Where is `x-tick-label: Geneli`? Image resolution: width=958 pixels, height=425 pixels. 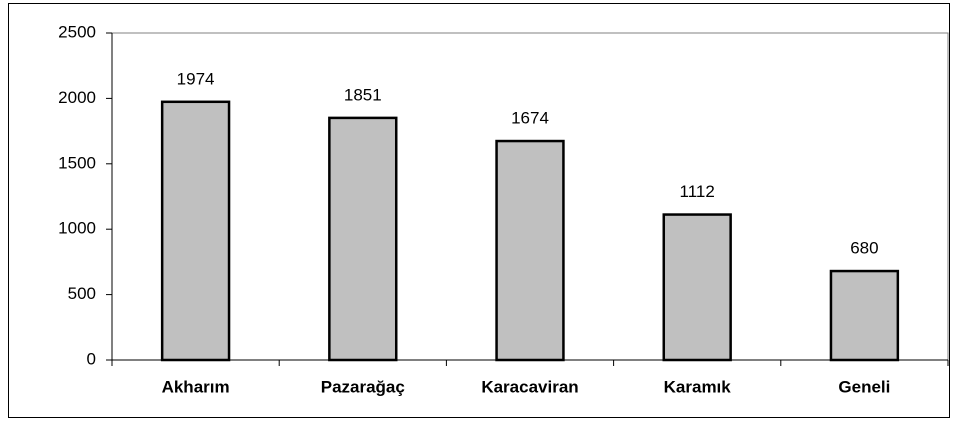
x-tick-label: Geneli is located at coordinates (864, 386).